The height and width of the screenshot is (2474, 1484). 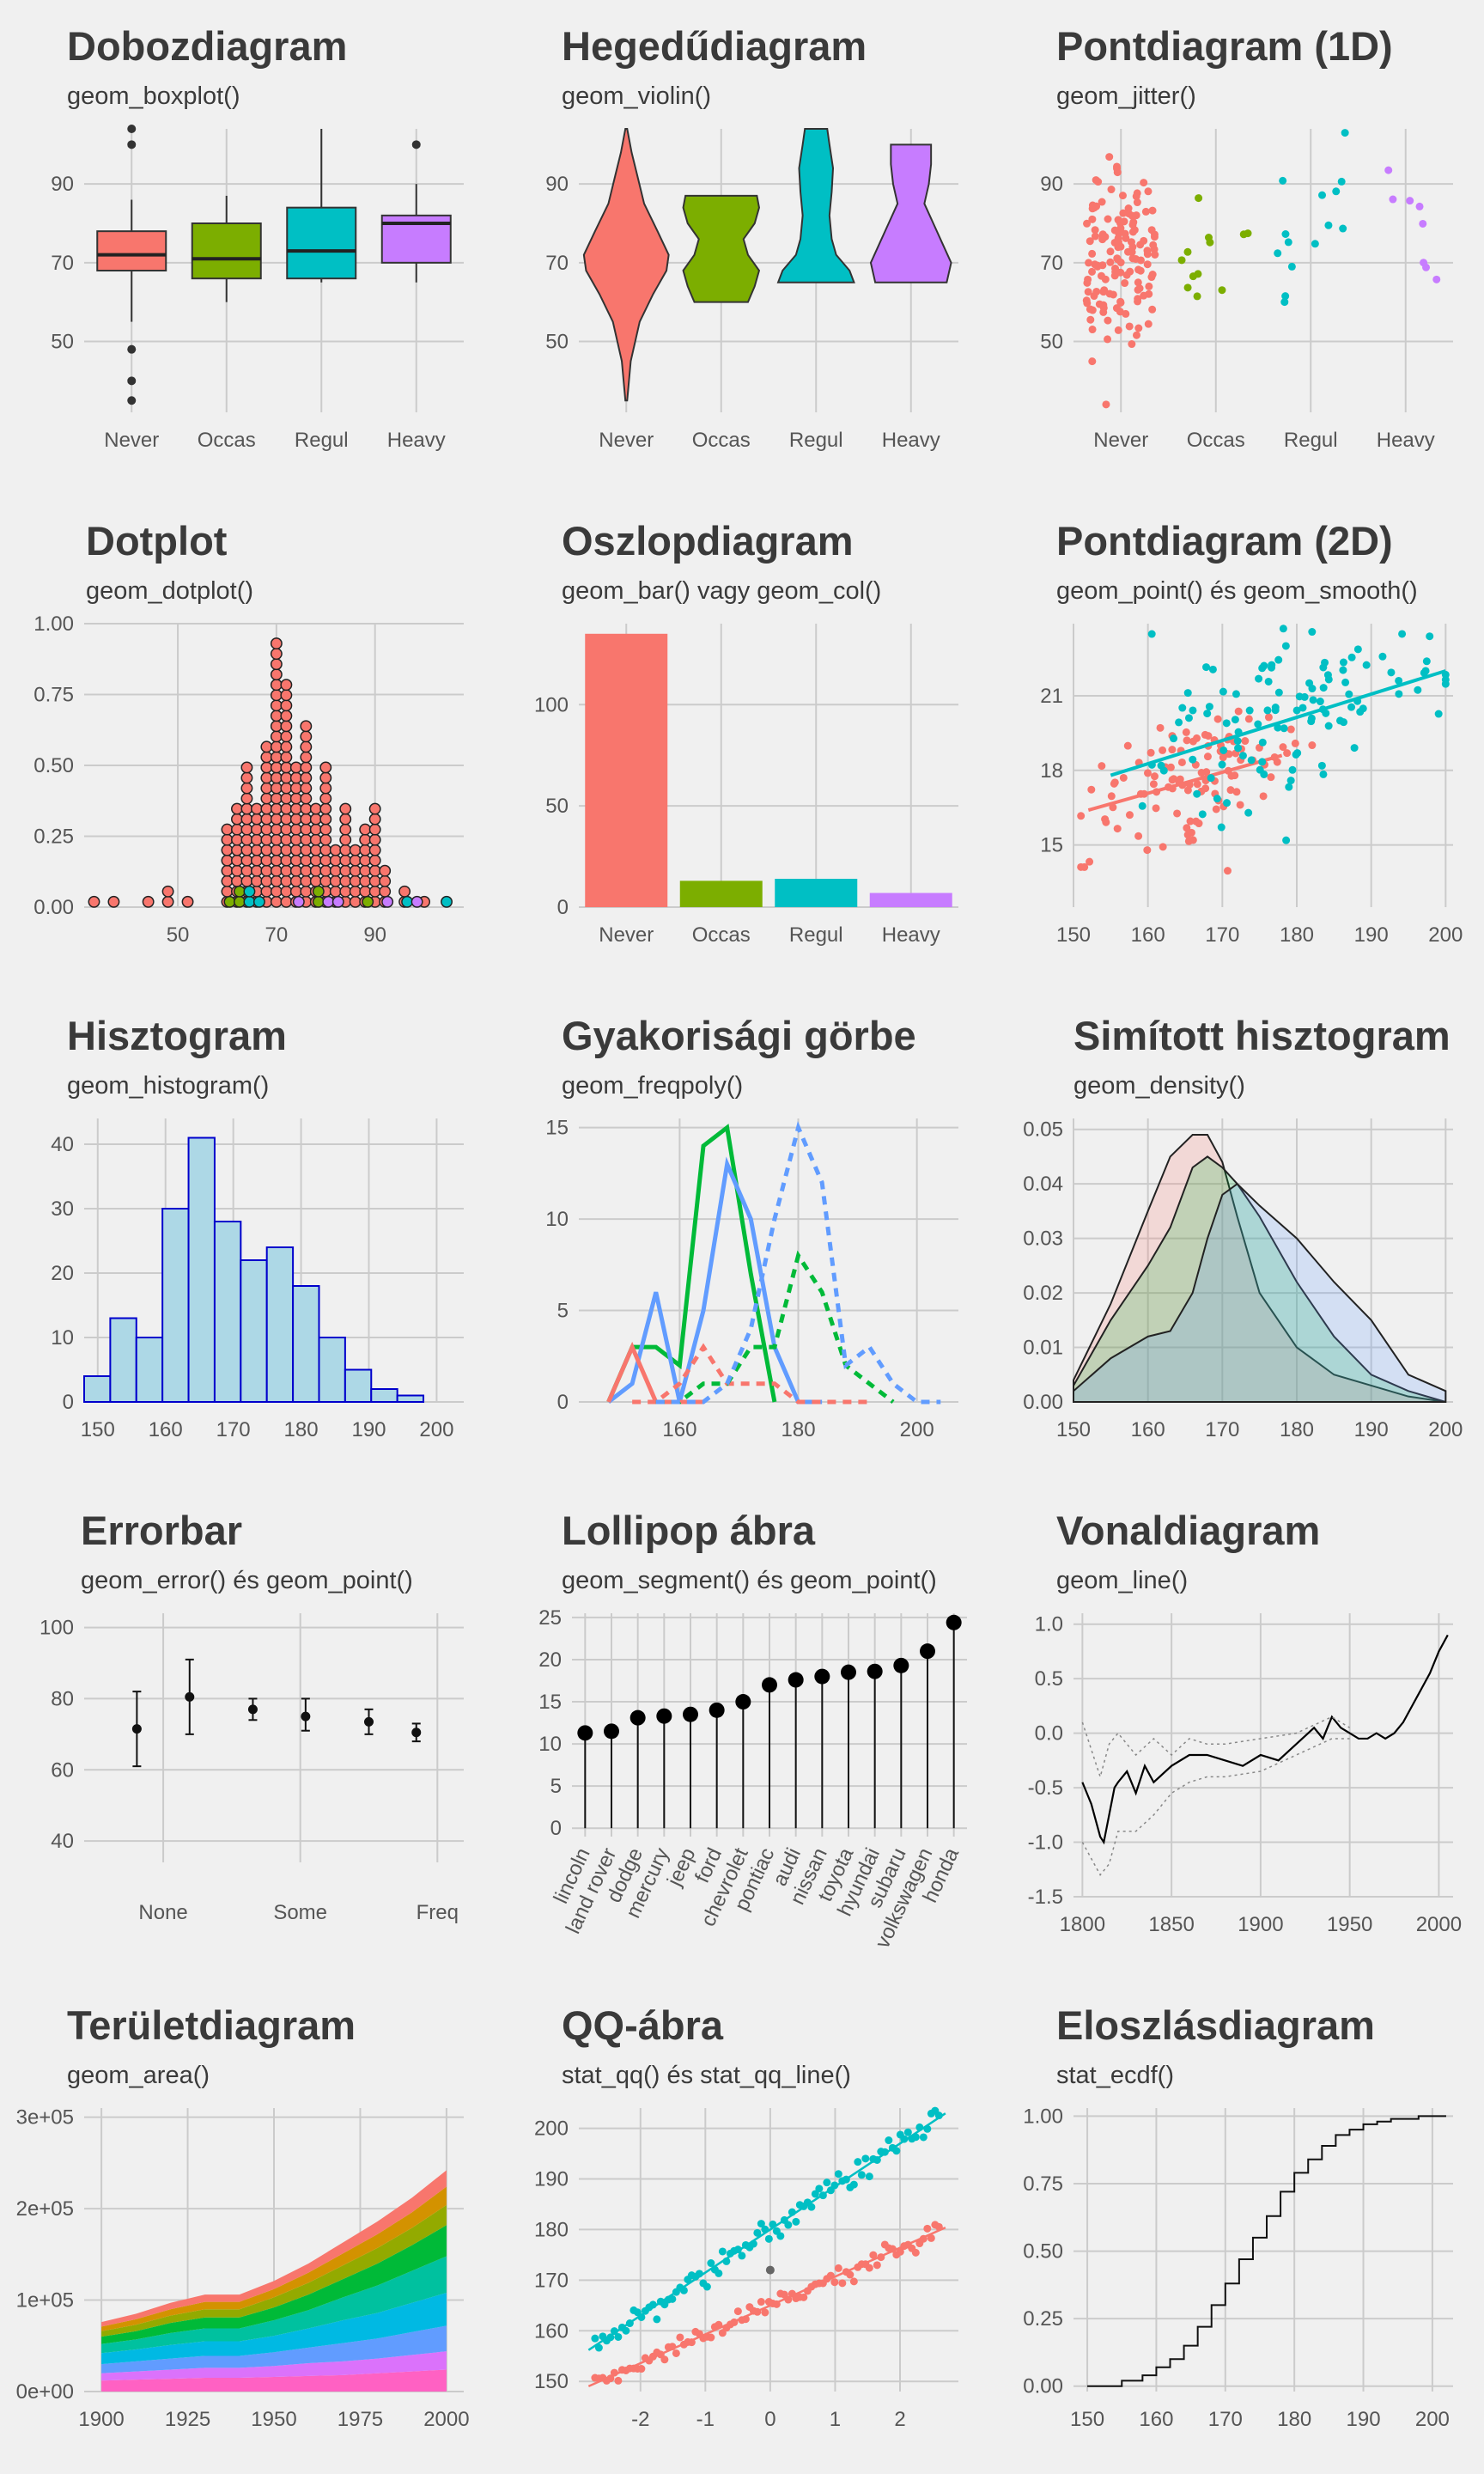 What do you see at coordinates (1222, 1429) in the screenshot?
I see `x-tick-label: 170` at bounding box center [1222, 1429].